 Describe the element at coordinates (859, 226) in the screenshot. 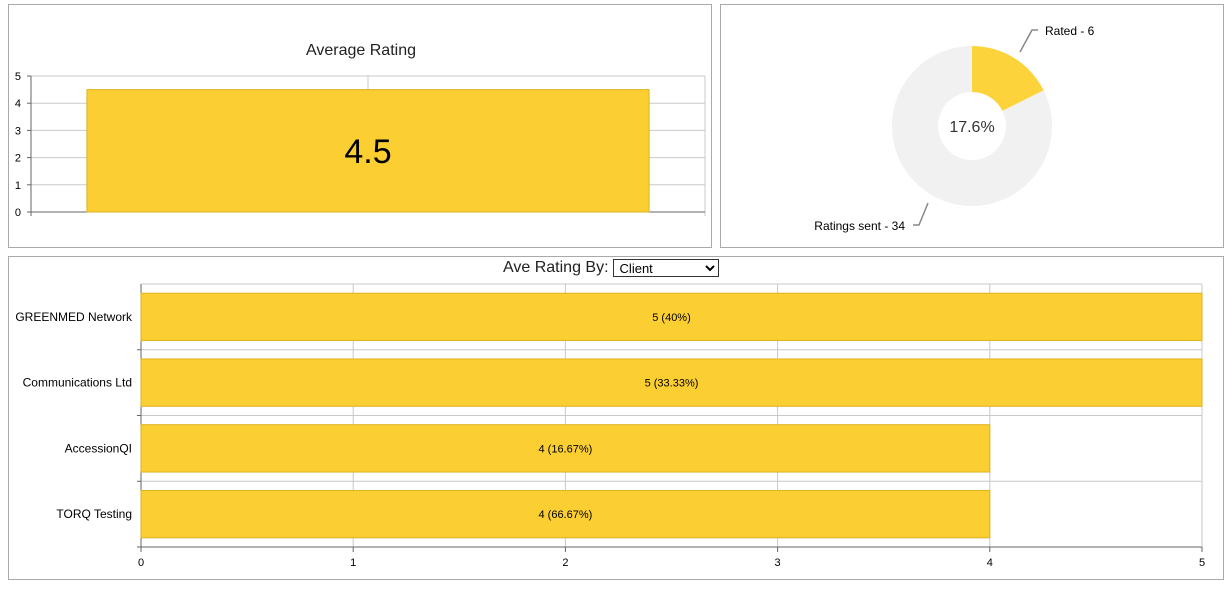

I see `donut-slice-label: Ratings sent - 34` at that location.